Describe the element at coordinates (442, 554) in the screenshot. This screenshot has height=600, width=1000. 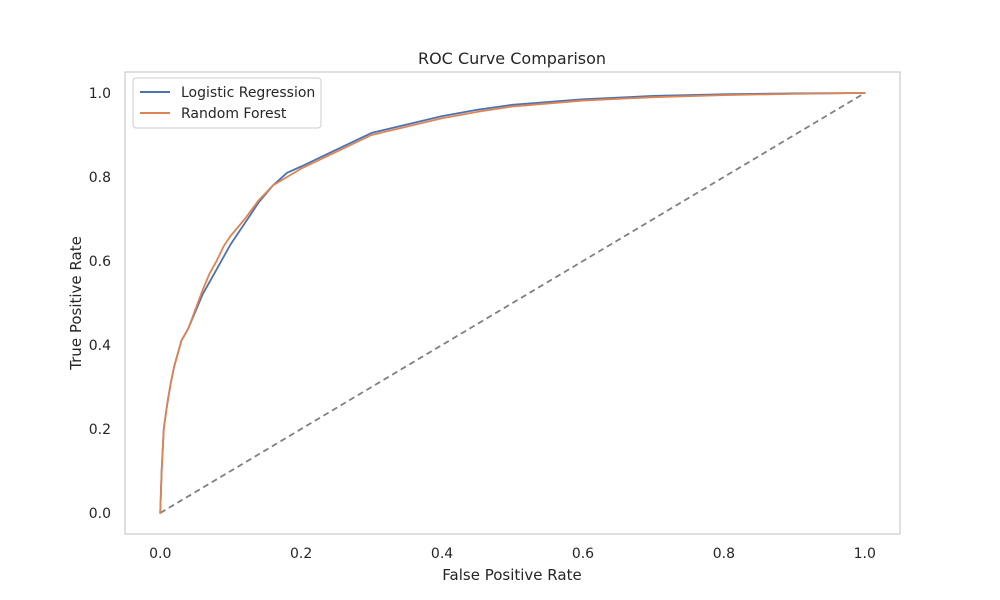
I see `x-tick-label: 0.4` at that location.